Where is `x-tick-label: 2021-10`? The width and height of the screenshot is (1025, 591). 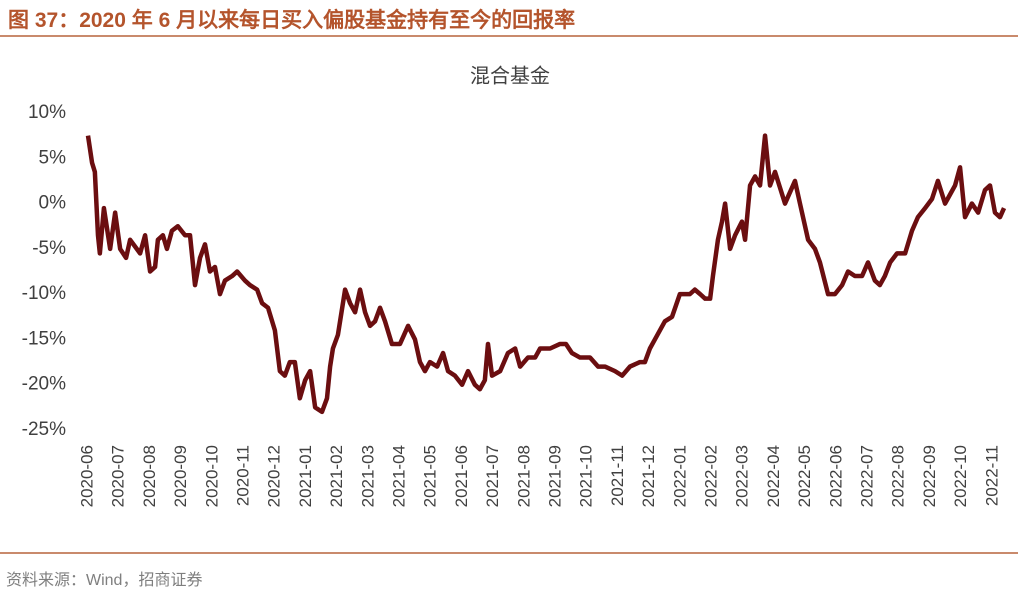 x-tick-label: 2021-10 is located at coordinates (586, 476).